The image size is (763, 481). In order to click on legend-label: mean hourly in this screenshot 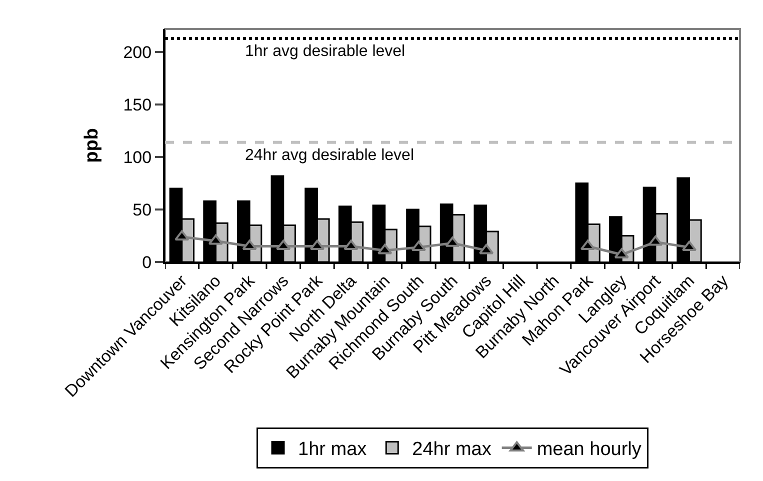, I will do `click(589, 449)`.